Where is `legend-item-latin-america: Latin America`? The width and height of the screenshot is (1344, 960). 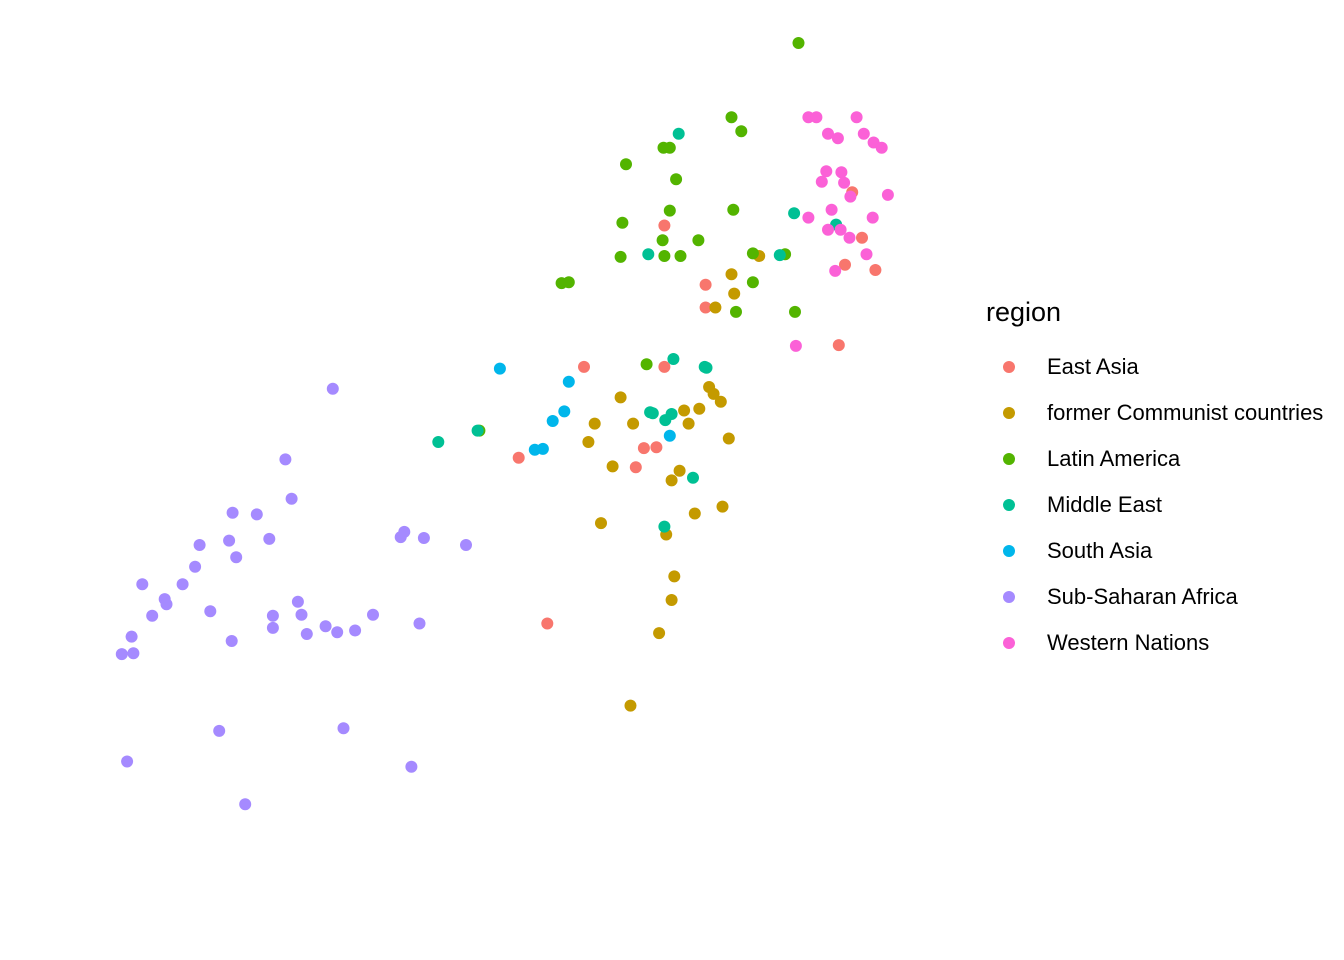
legend-item-latin-america: Latin America is located at coordinates (1165, 459).